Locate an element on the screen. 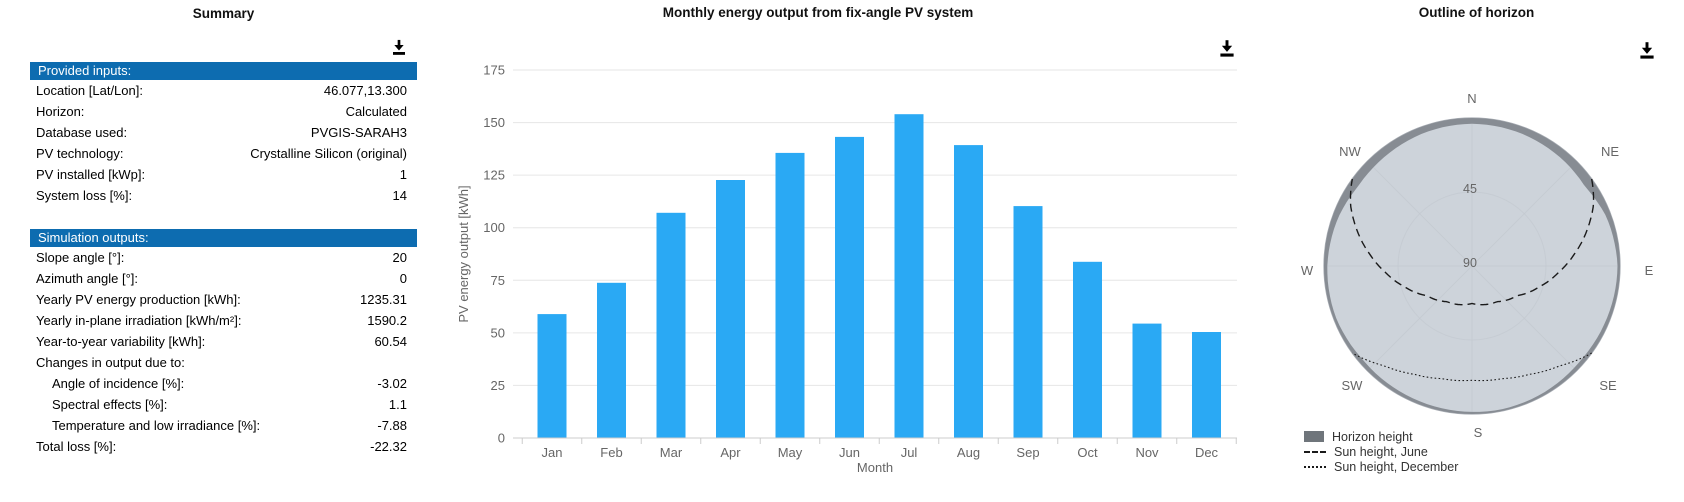 The image size is (1684, 502). y-tick-label: 175 is located at coordinates (494, 70).